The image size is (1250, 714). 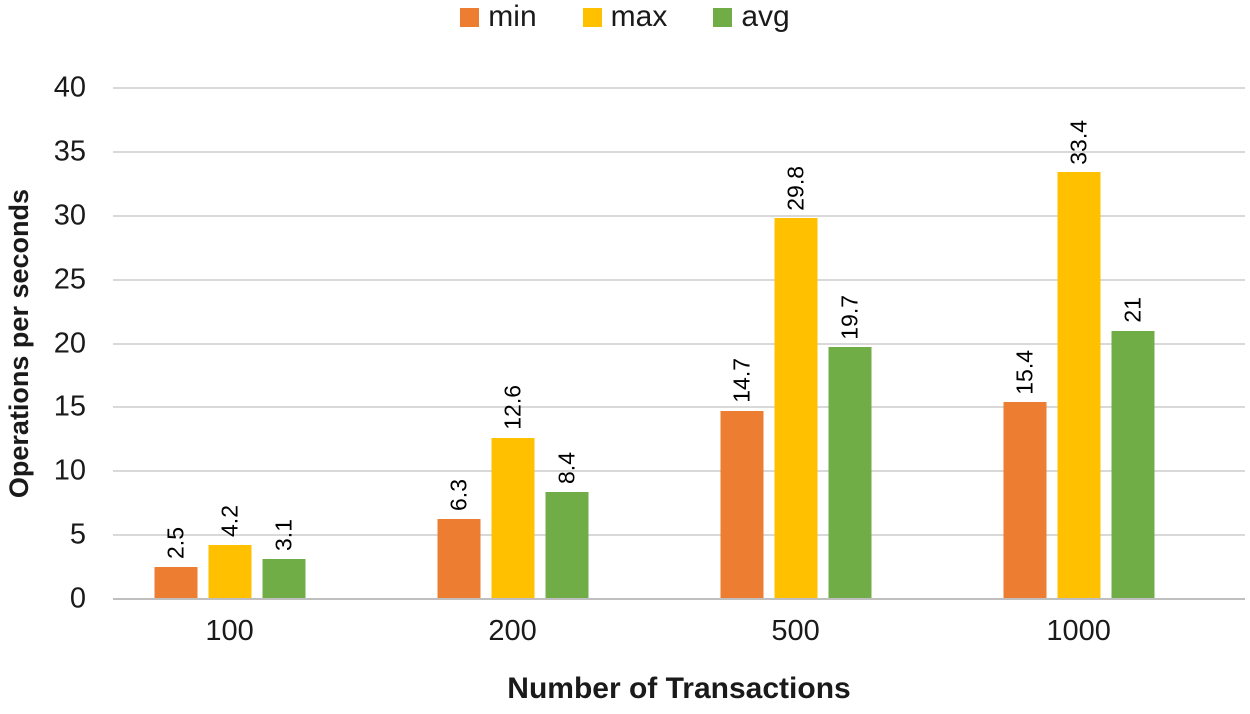 What do you see at coordinates (679, 599) in the screenshot?
I see `x-axis-line` at bounding box center [679, 599].